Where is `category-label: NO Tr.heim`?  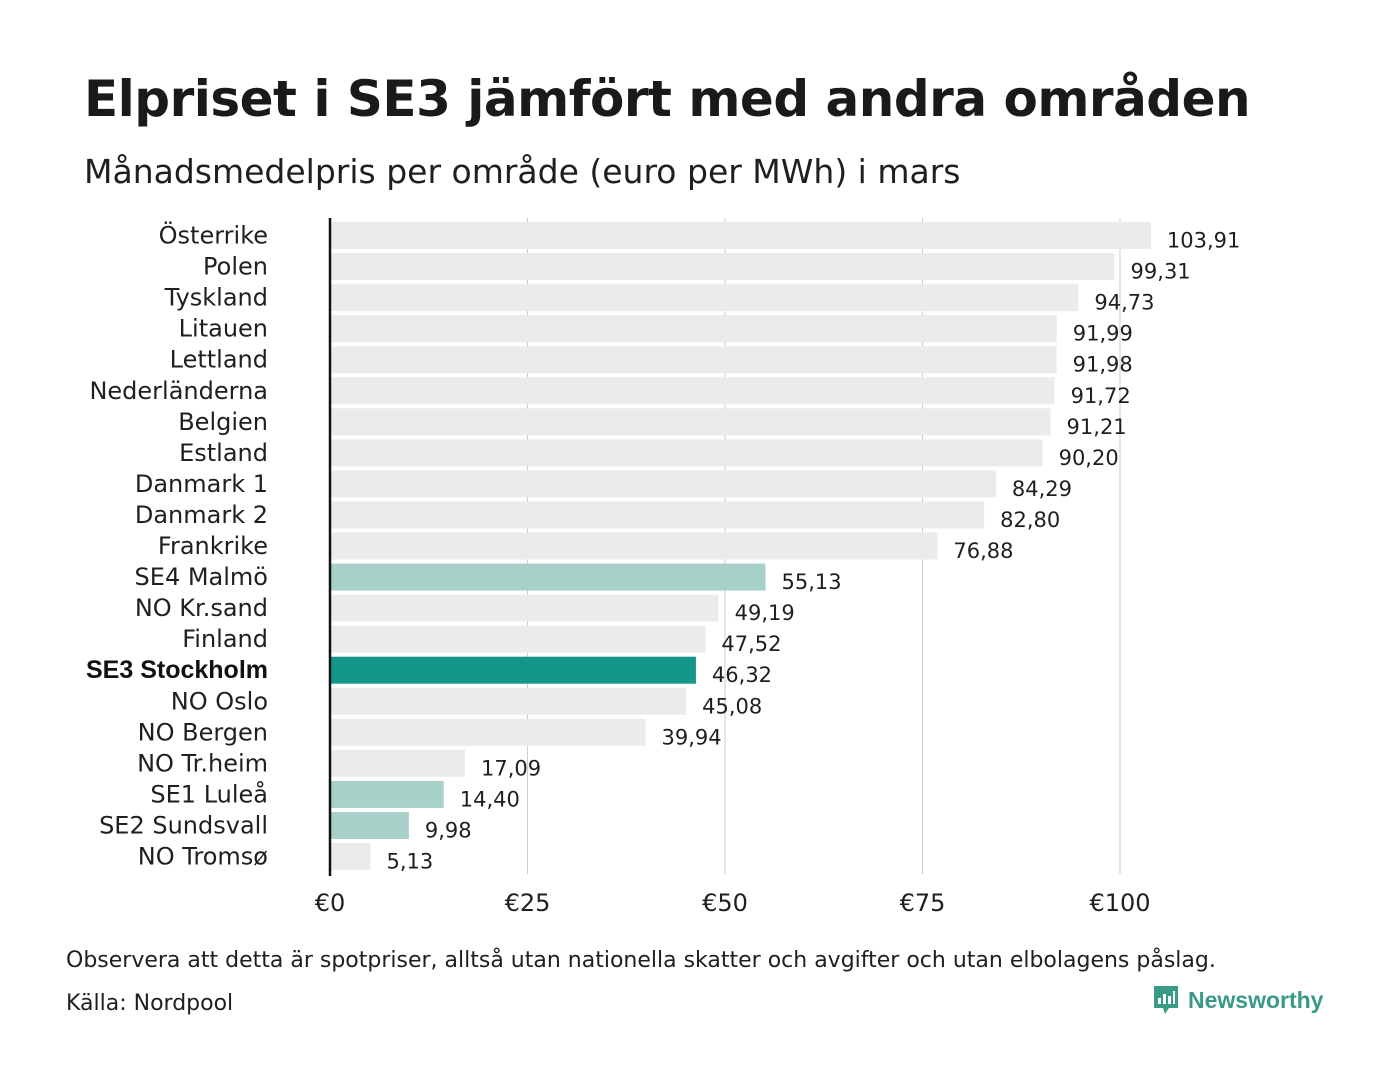
category-label: NO Tr.heim is located at coordinates (202, 763).